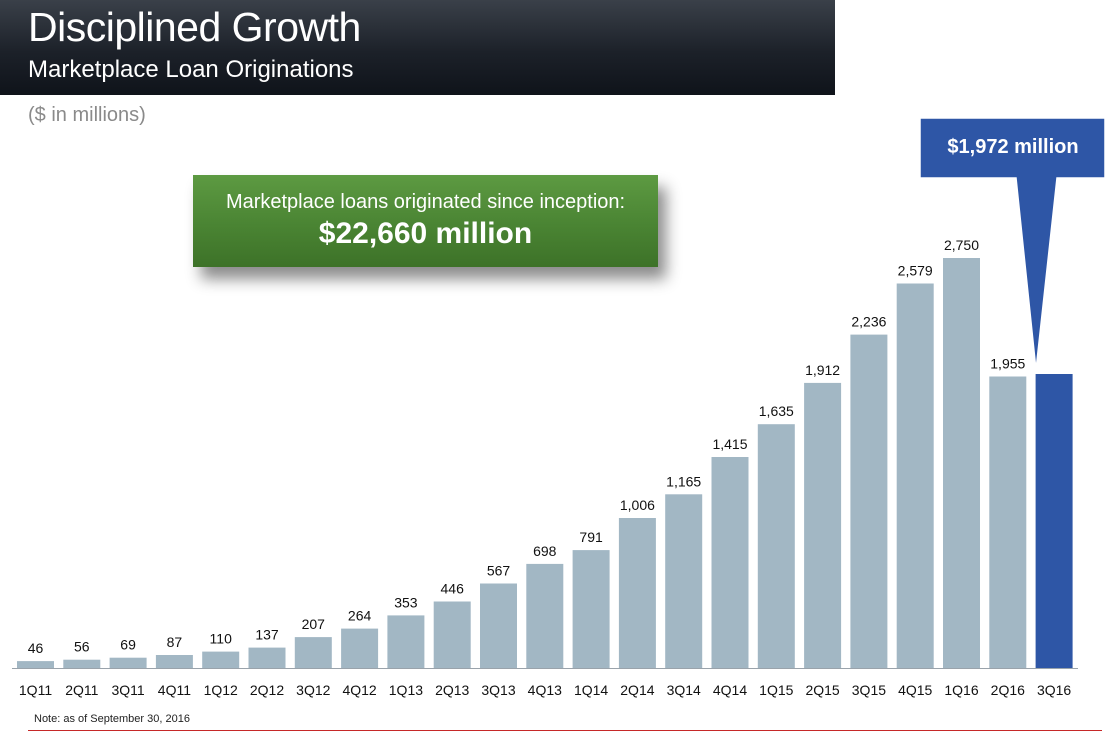 The height and width of the screenshot is (736, 1120). Describe the element at coordinates (1008, 522) in the screenshot. I see `bar-2Q16` at that location.